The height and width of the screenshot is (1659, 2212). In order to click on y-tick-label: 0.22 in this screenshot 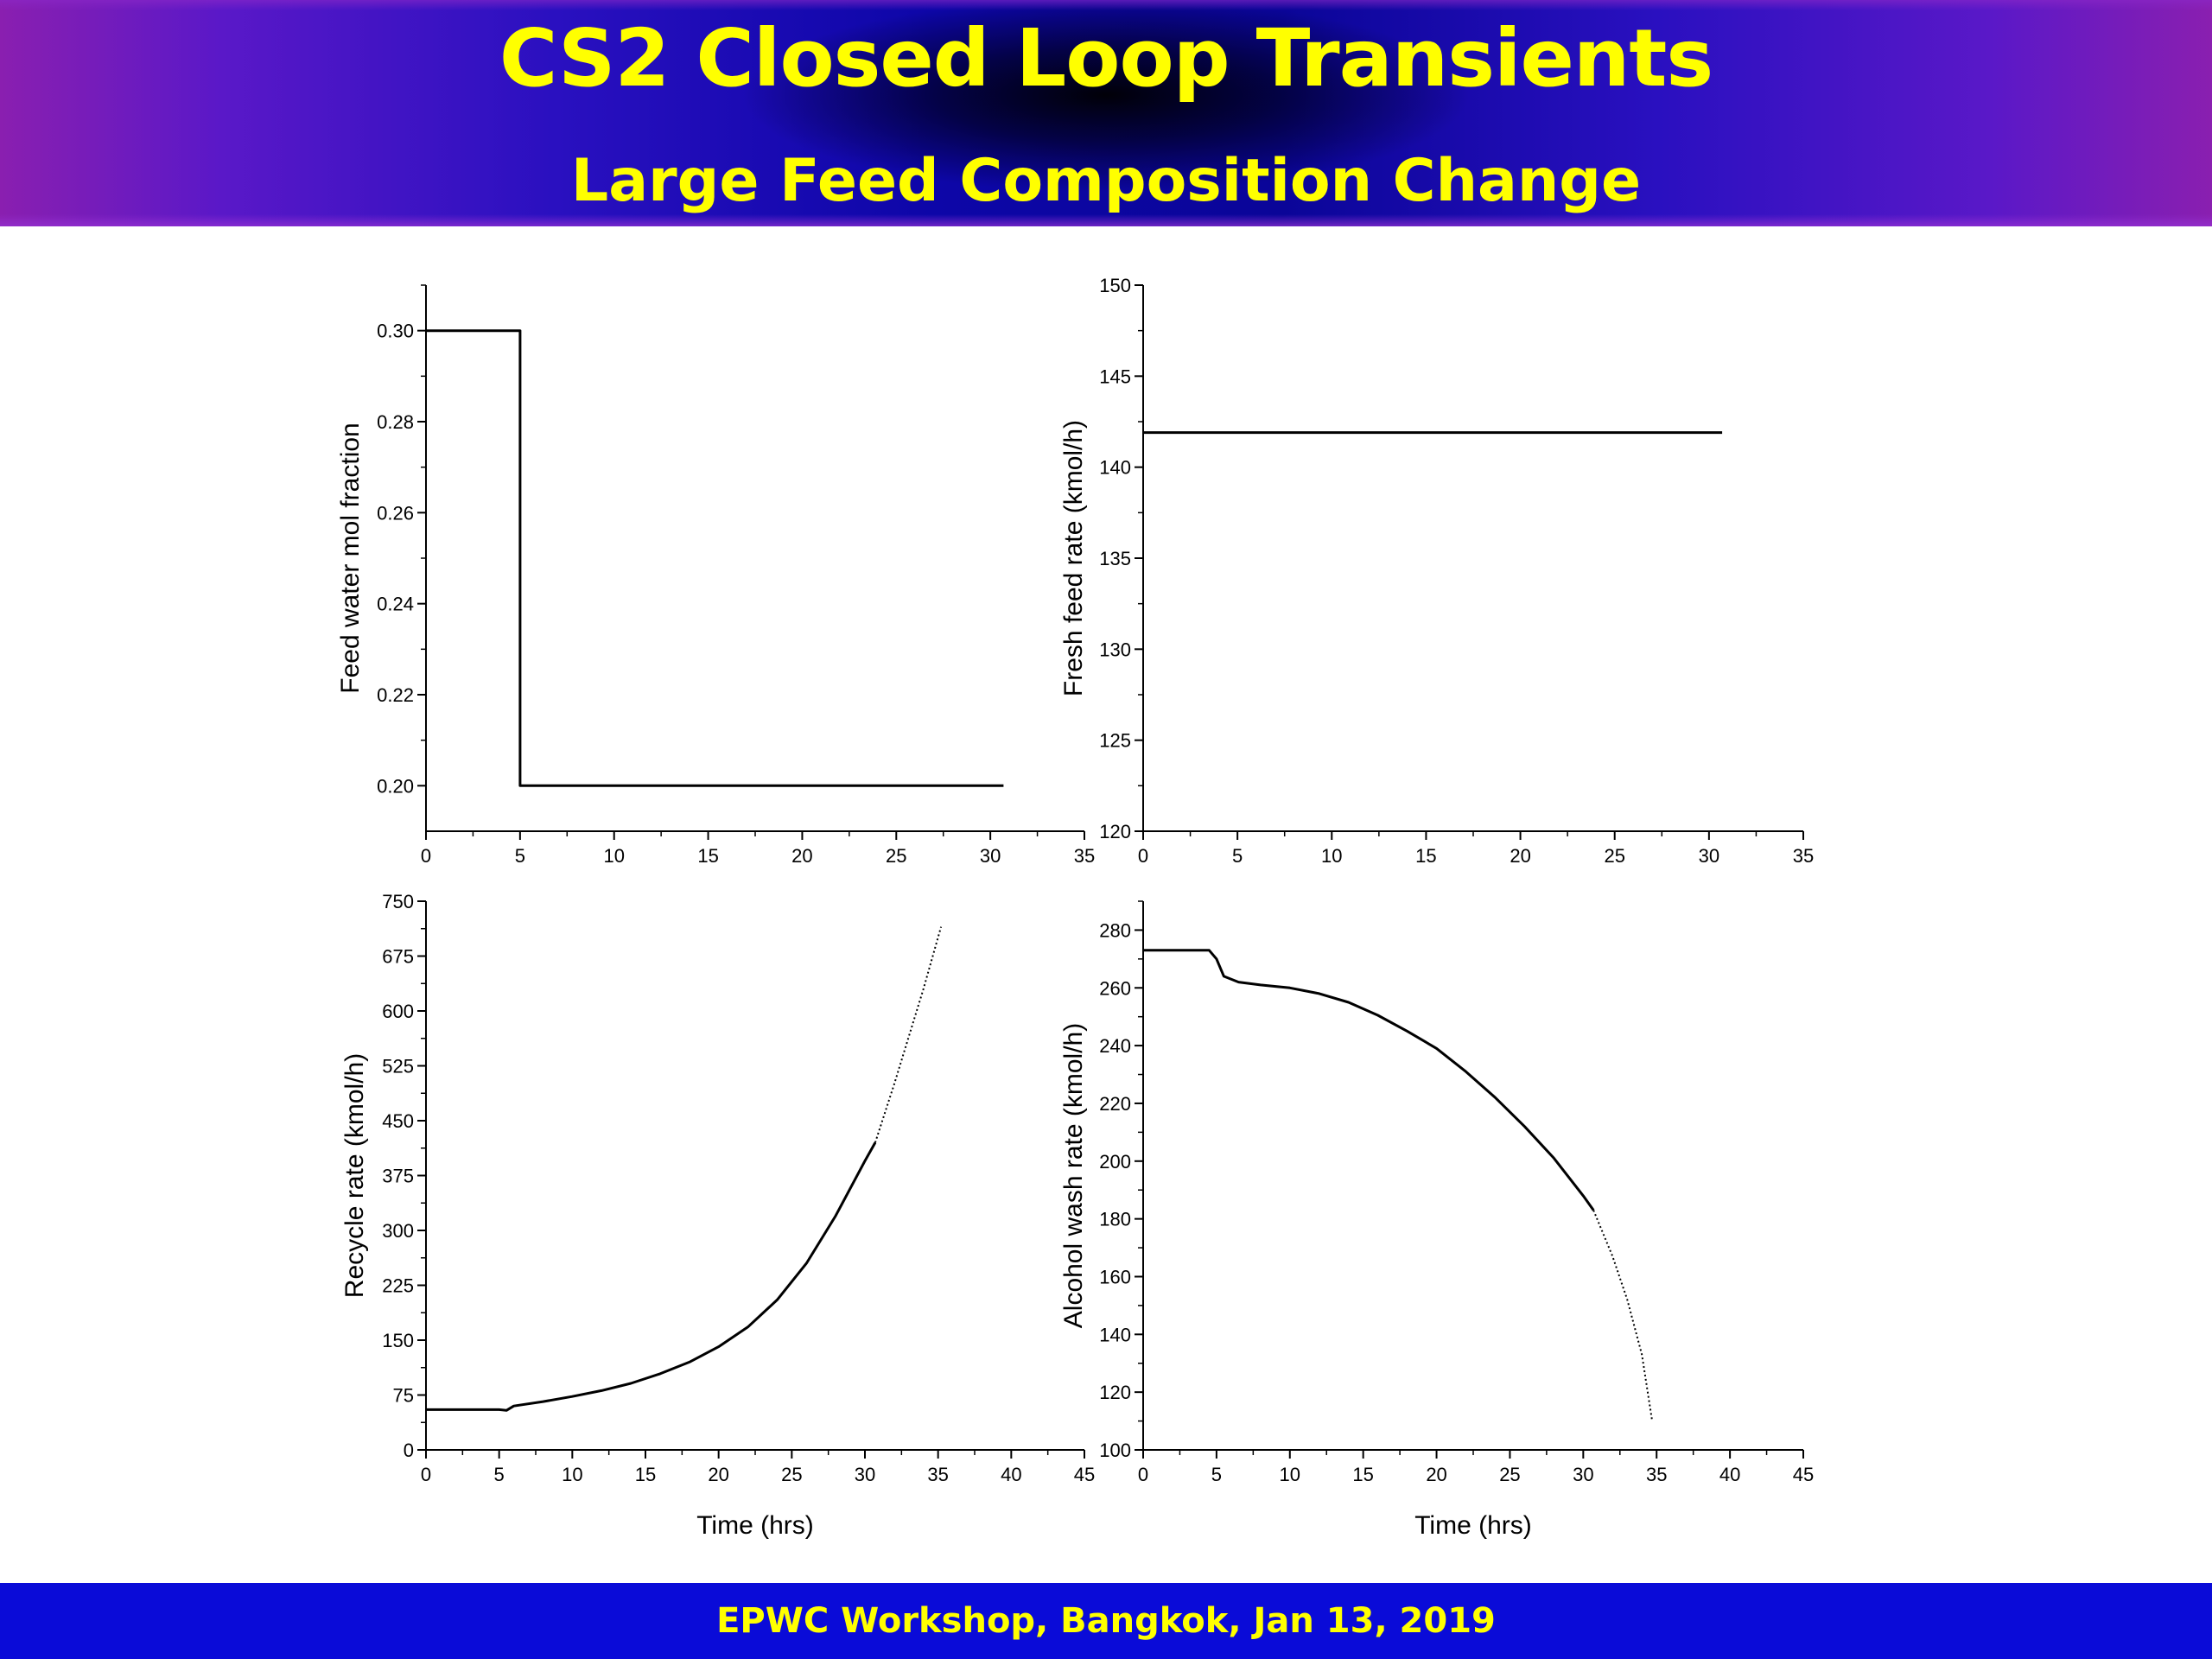, I will do `click(395, 695)`.